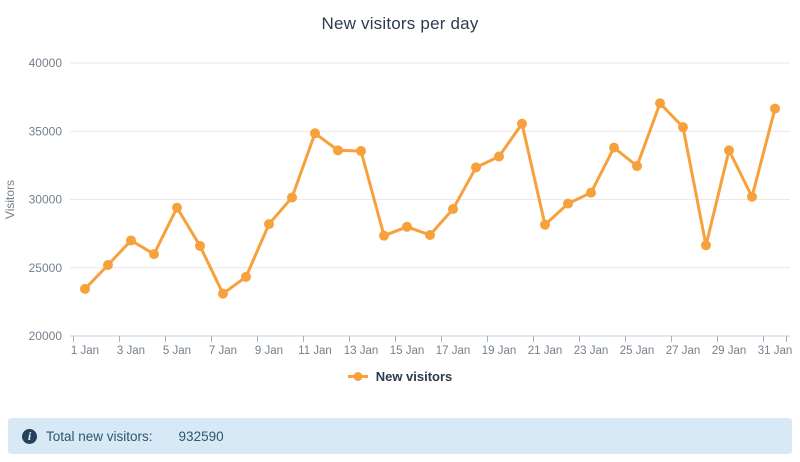  I want to click on y-tick-label: 40000, so click(46, 63).